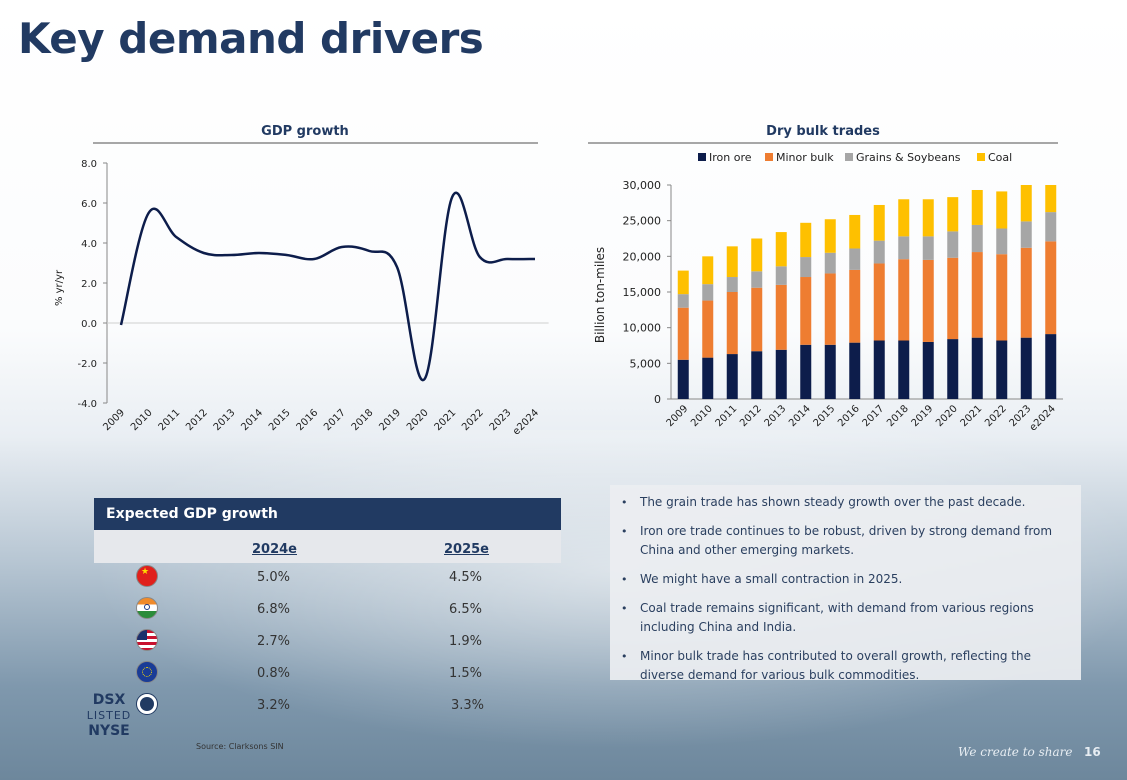 Image resolution: width=1127 pixels, height=780 pixels. What do you see at coordinates (327, 286) in the screenshot?
I see `gdp-series-line` at bounding box center [327, 286].